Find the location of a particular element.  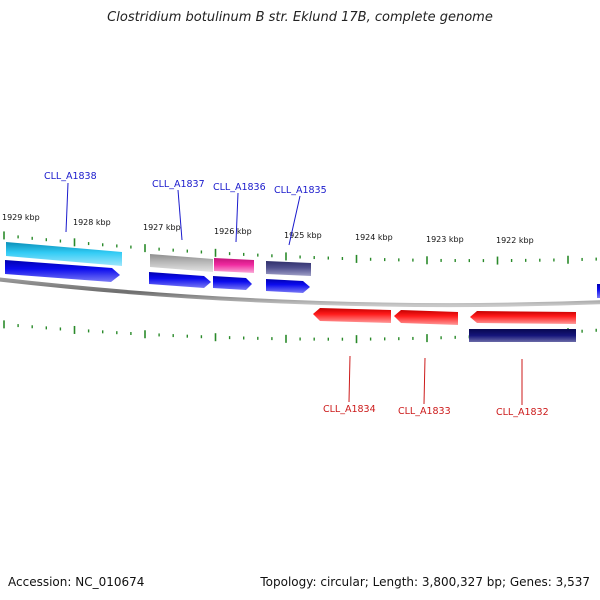

scale-label: 1928 kbp is located at coordinates (92, 222).